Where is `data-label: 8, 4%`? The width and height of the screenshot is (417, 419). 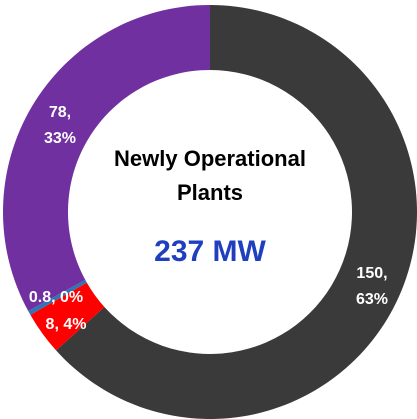
data-label: 8, 4% is located at coordinates (66, 324).